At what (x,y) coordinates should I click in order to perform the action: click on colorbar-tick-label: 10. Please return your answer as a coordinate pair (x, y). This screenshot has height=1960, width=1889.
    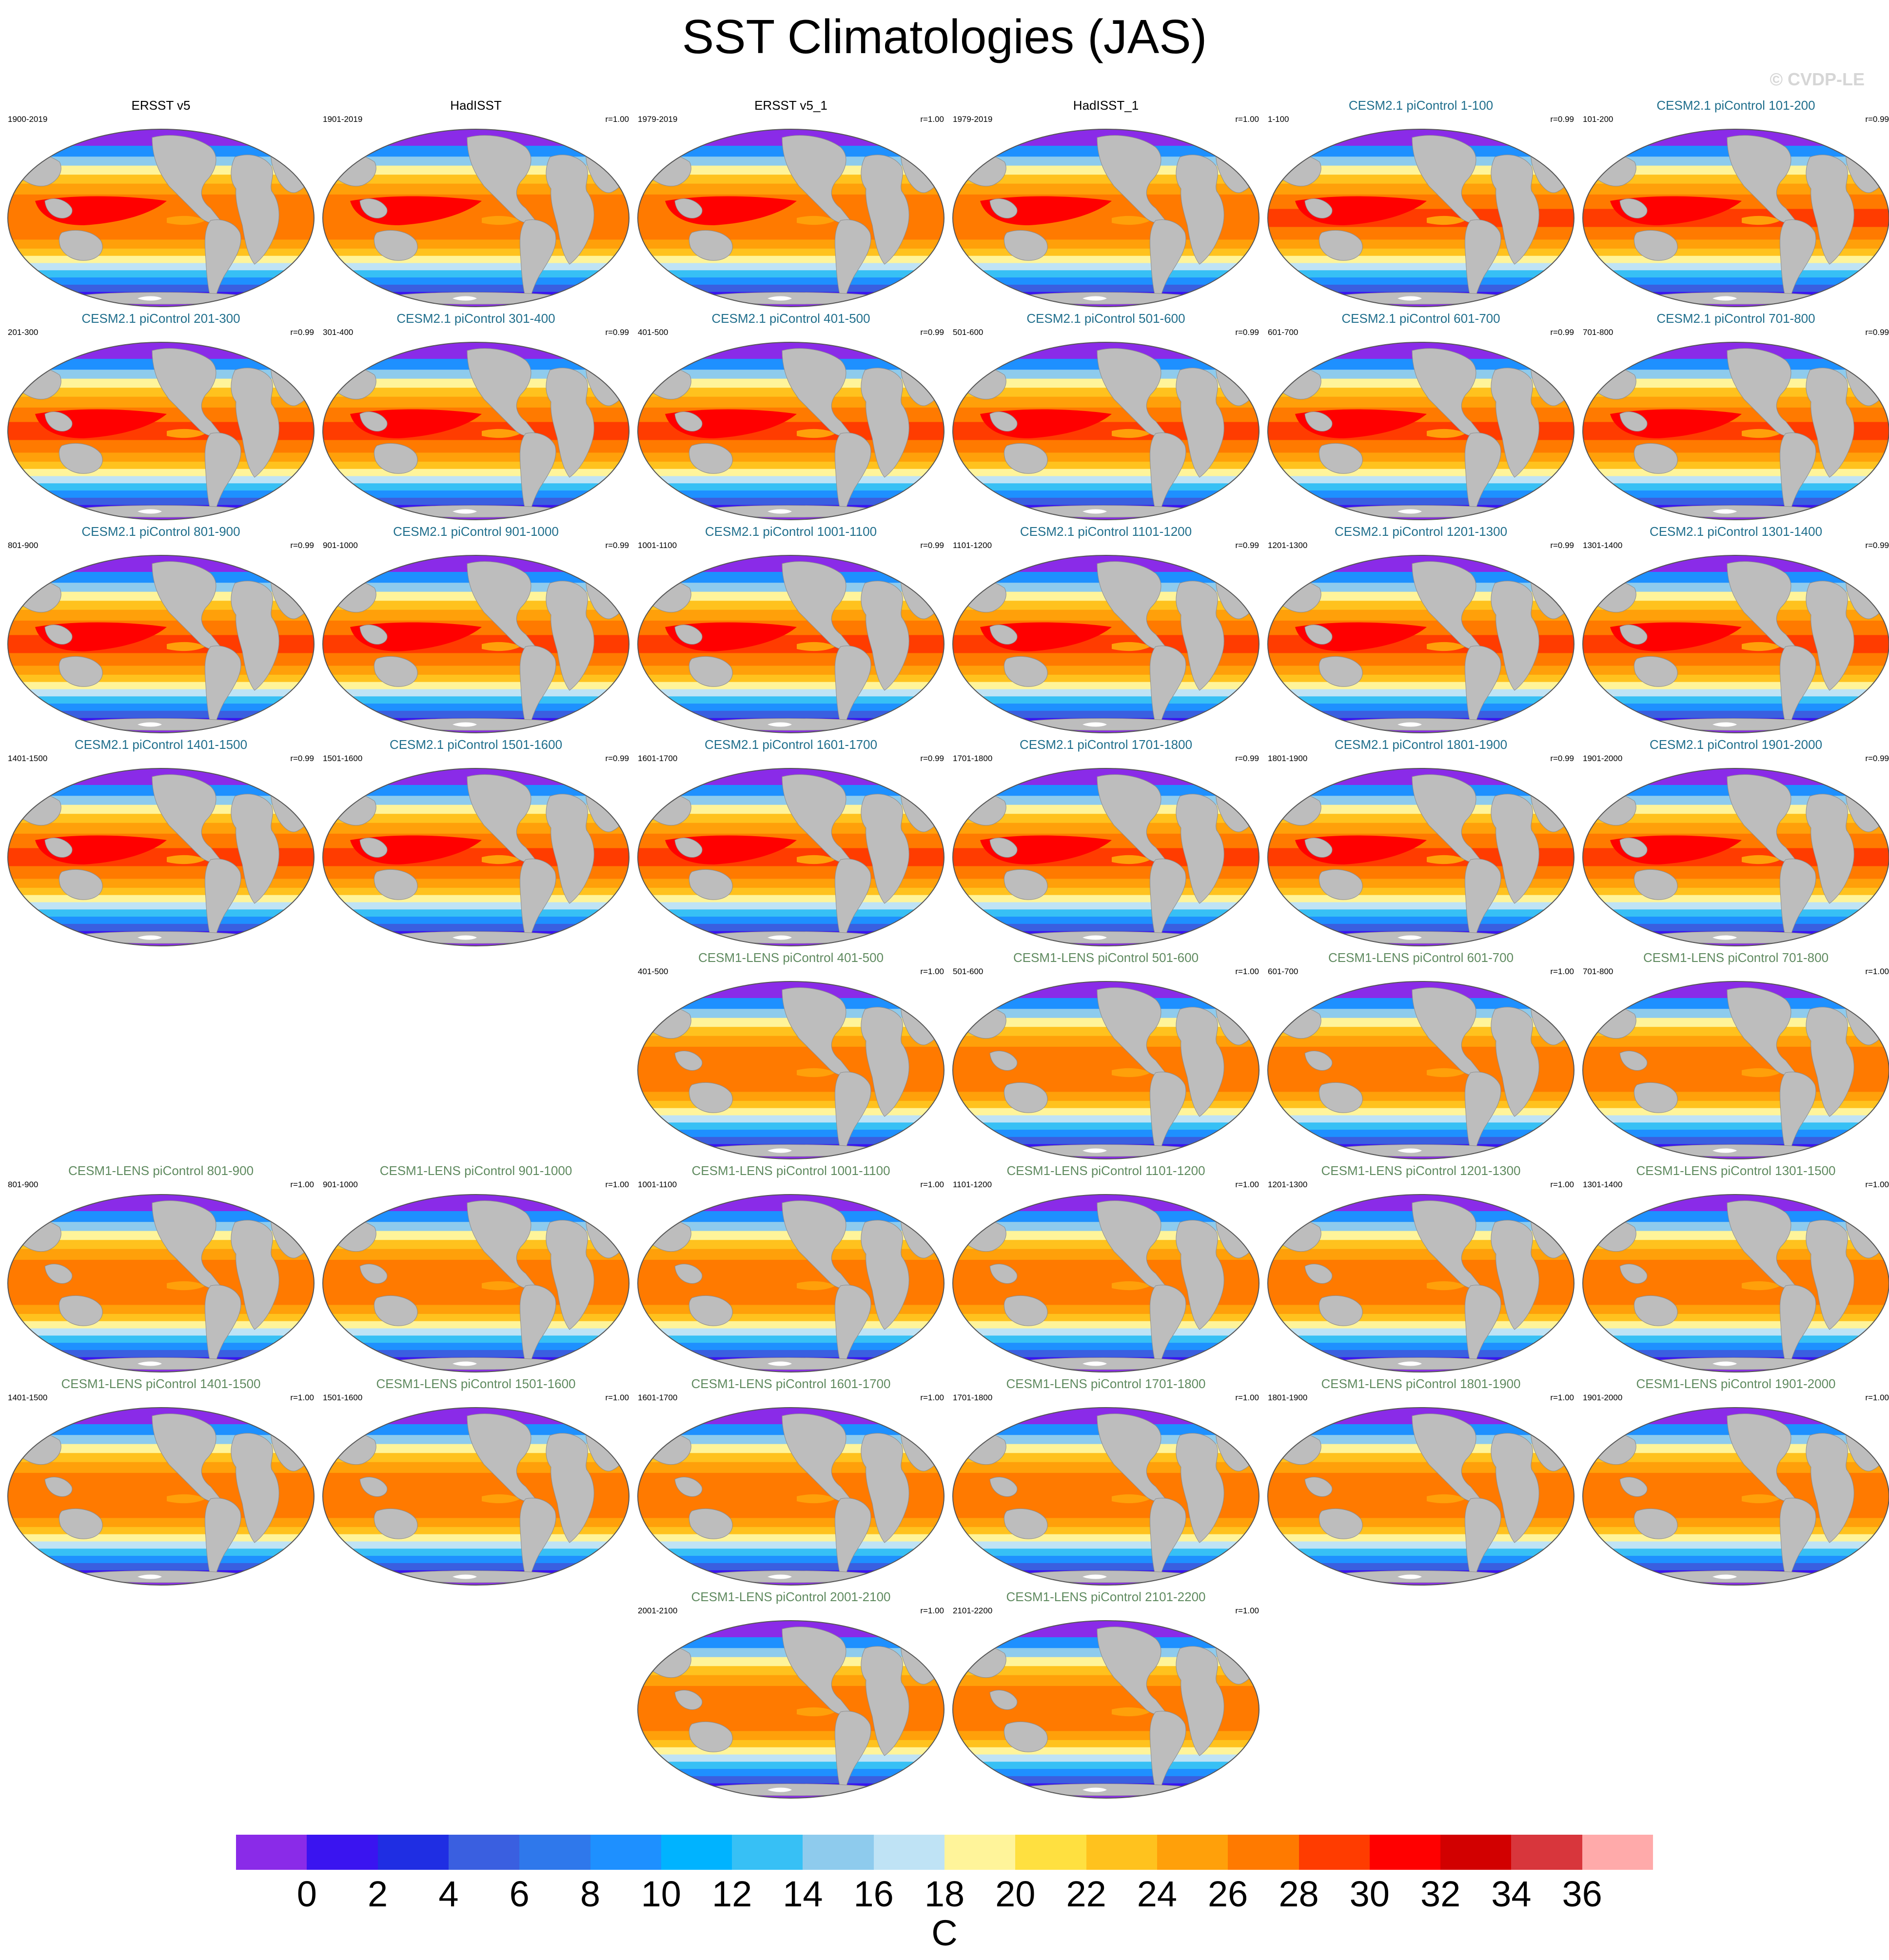
    Looking at the image, I should click on (661, 1894).